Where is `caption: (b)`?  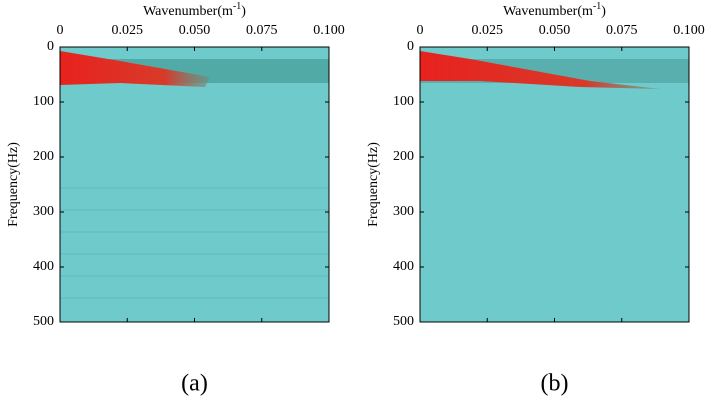 caption: (b) is located at coordinates (555, 384).